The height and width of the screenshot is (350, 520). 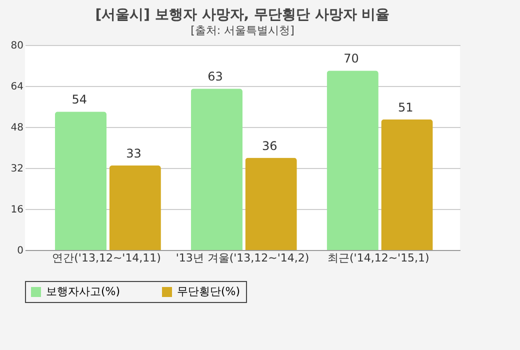 I want to click on x-tick-label: 최근('14,12~'15,1), so click(x=379, y=258).